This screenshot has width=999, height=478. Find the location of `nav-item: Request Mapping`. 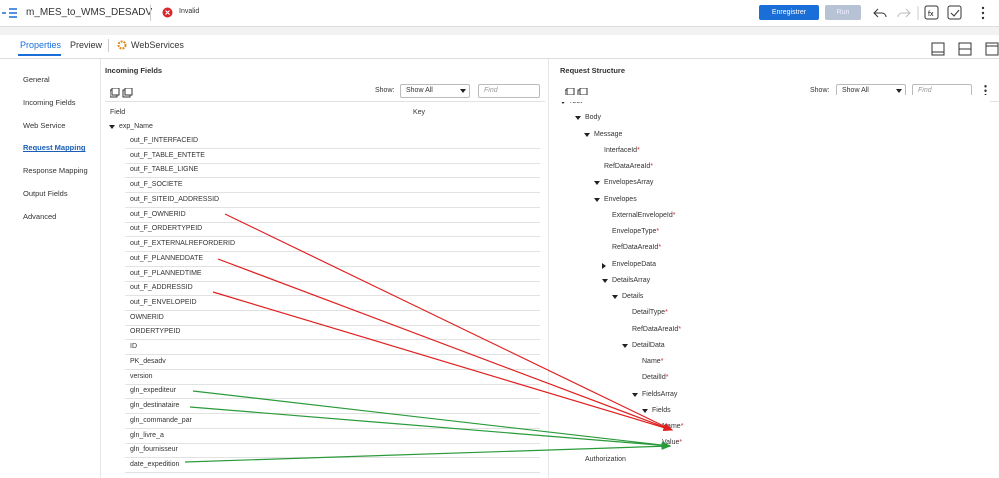

nav-item: Request Mapping is located at coordinates (54, 148).